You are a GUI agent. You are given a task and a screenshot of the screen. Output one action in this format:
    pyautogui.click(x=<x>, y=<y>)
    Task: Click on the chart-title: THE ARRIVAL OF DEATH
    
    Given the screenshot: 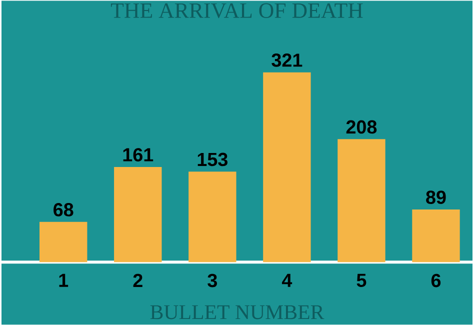 What is the action you would take?
    pyautogui.click(x=236, y=10)
    